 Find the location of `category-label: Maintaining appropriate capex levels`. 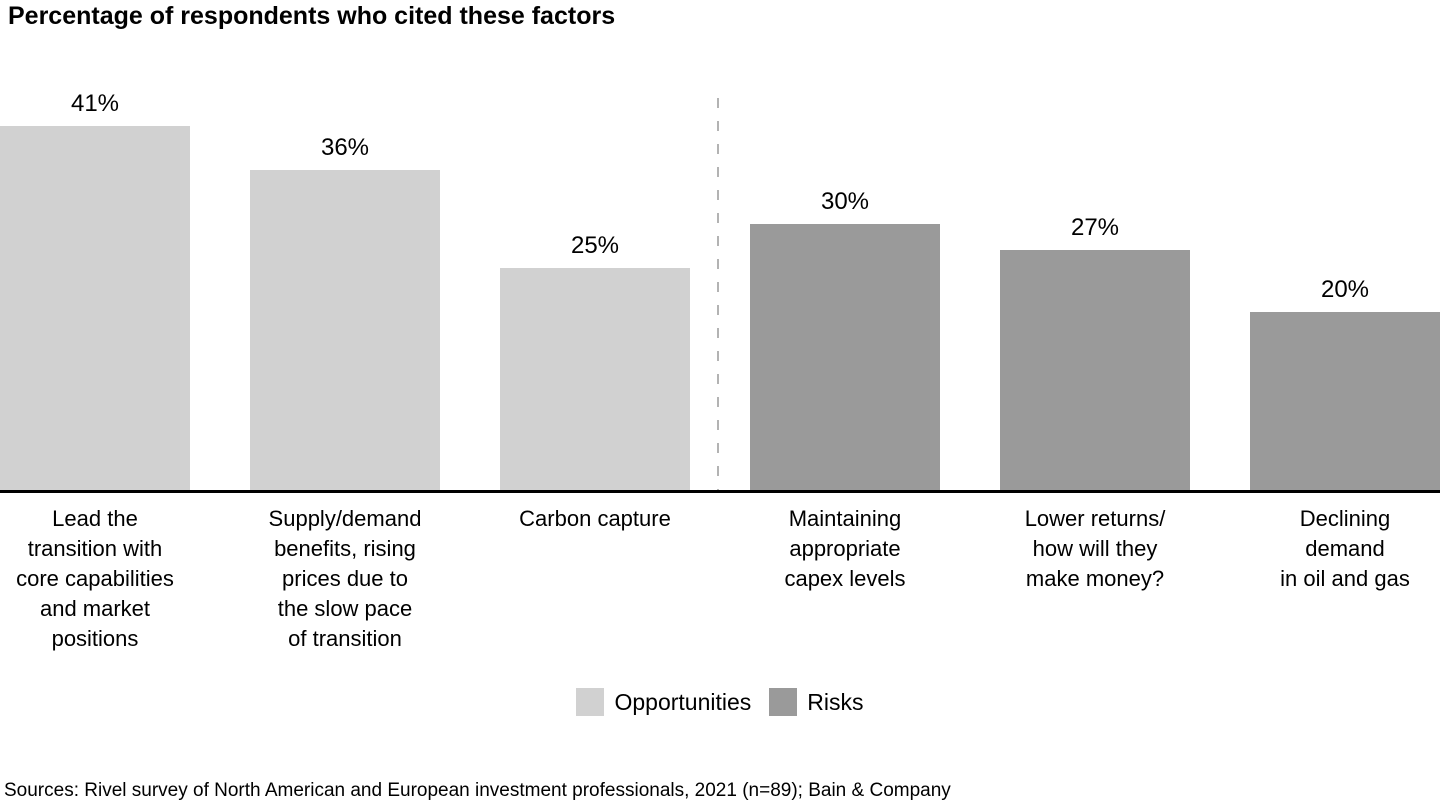

category-label: Maintaining appropriate capex levels is located at coordinates (845, 548).